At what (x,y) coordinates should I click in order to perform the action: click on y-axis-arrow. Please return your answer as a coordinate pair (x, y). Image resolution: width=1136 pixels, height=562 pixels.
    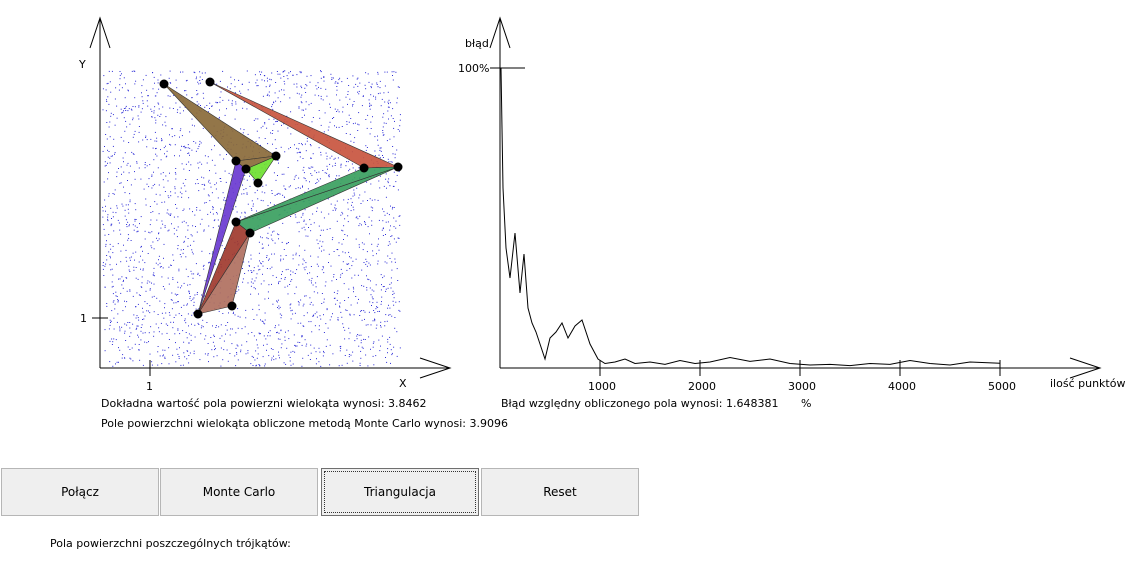
    Looking at the image, I should click on (100, 32).